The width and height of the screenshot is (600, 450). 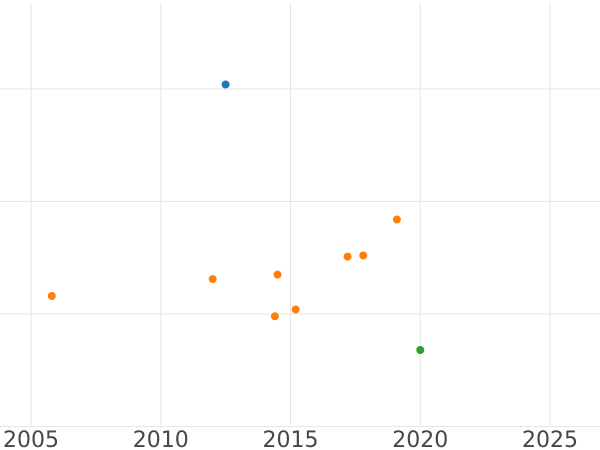 I want to click on x-tick-label: 2025, so click(x=550, y=439).